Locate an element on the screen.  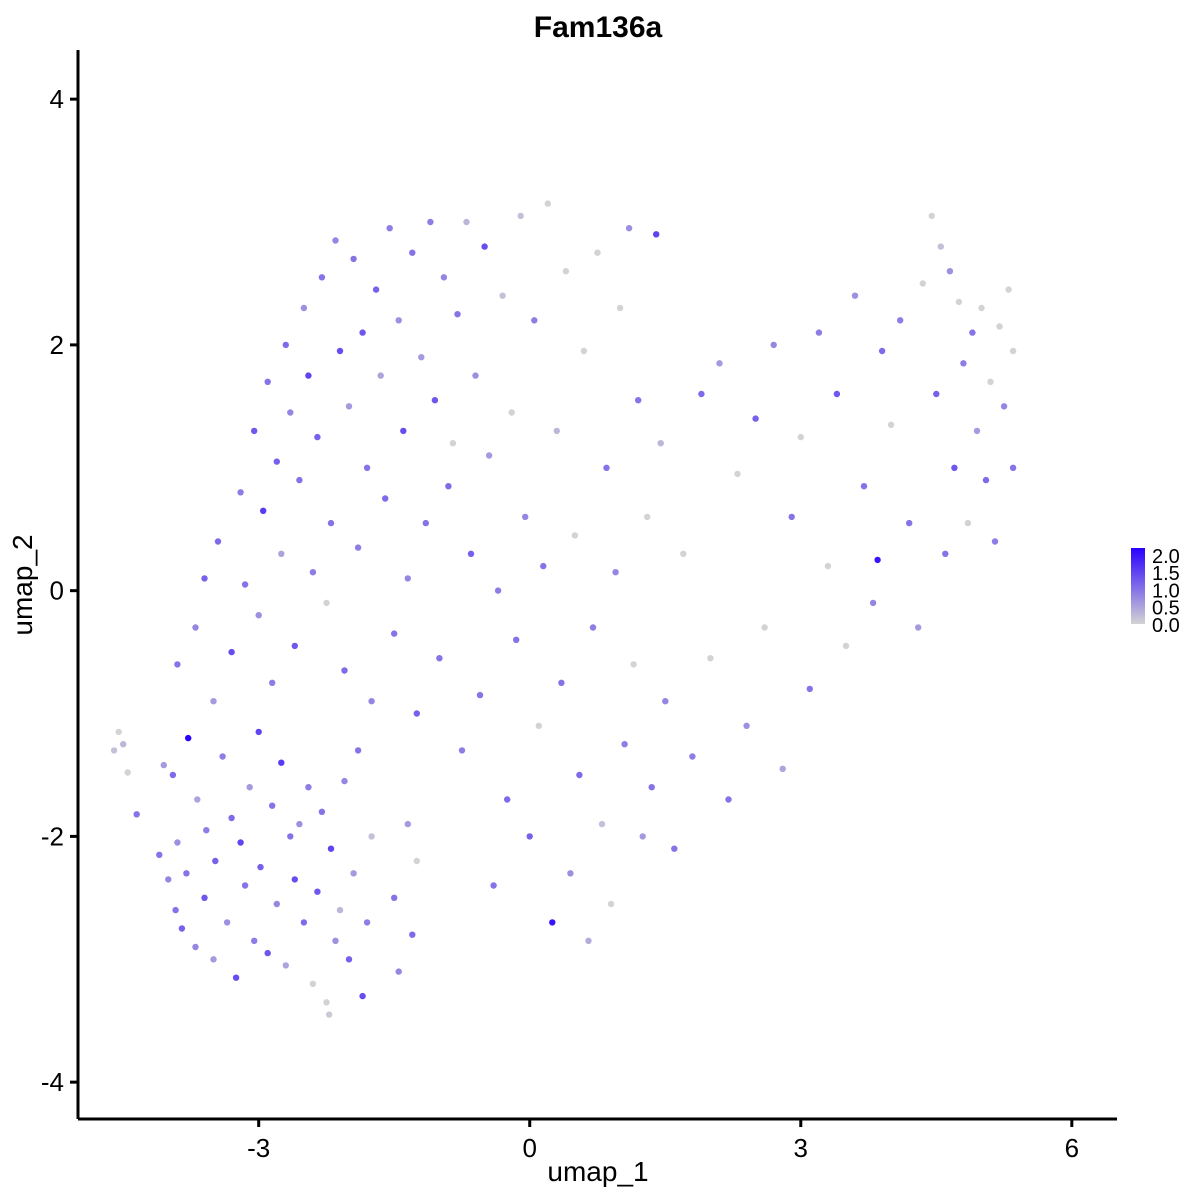
y-tick-label: 0 is located at coordinates (57, 591).